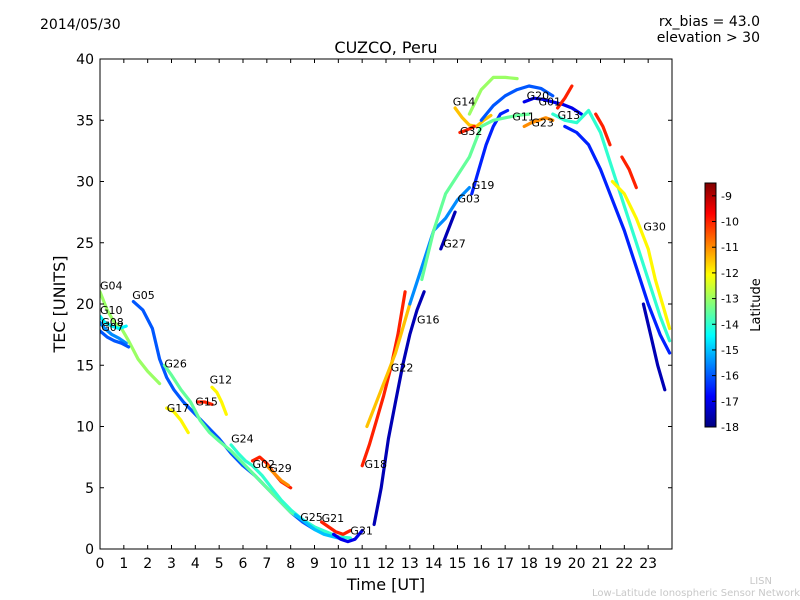 The height and width of the screenshot is (600, 800). I want to click on satellite-label: G31, so click(361, 530).